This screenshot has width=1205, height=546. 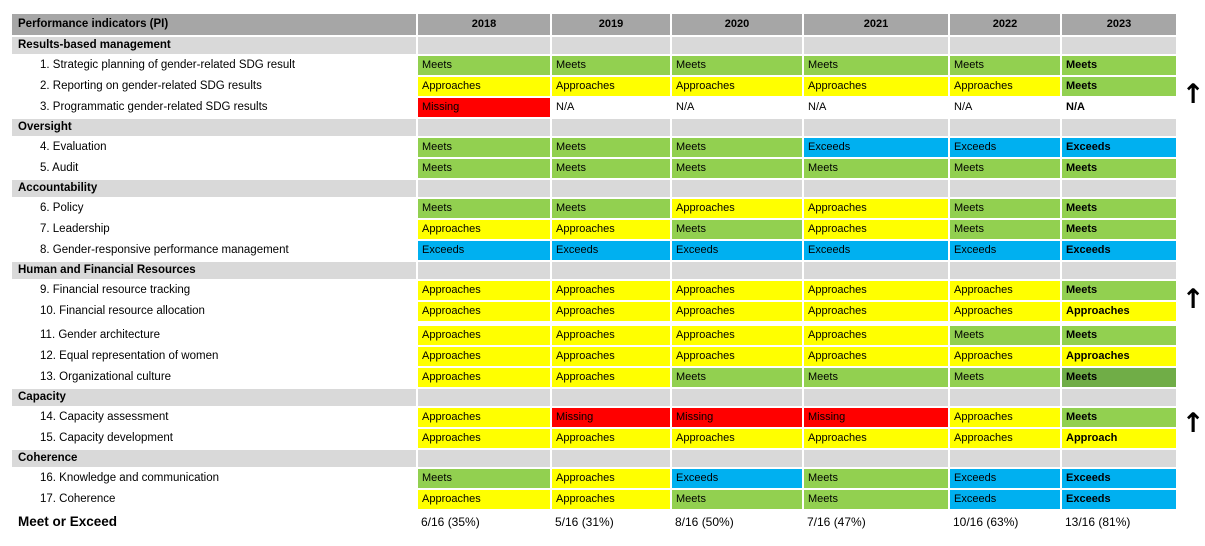 What do you see at coordinates (484, 147) in the screenshot?
I see `status-cell-2018: Meets` at bounding box center [484, 147].